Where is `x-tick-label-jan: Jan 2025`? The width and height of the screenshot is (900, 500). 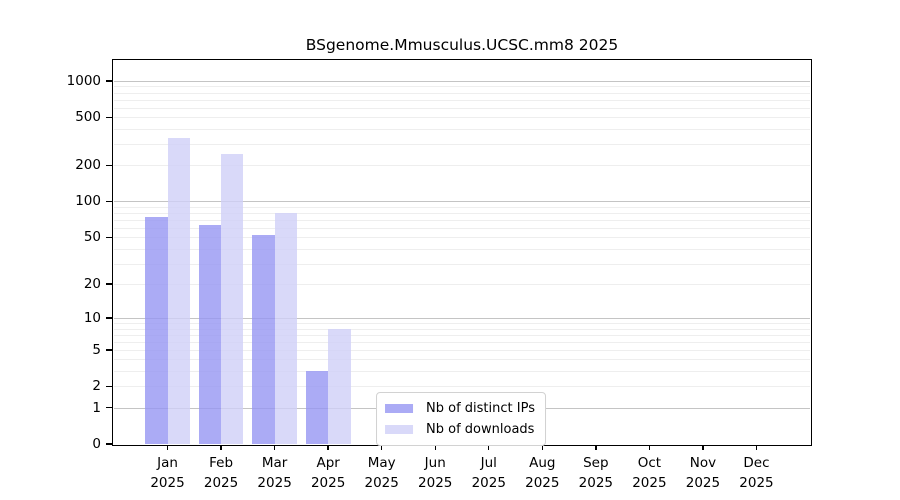
x-tick-label-jan: Jan 2025 is located at coordinates (167, 473).